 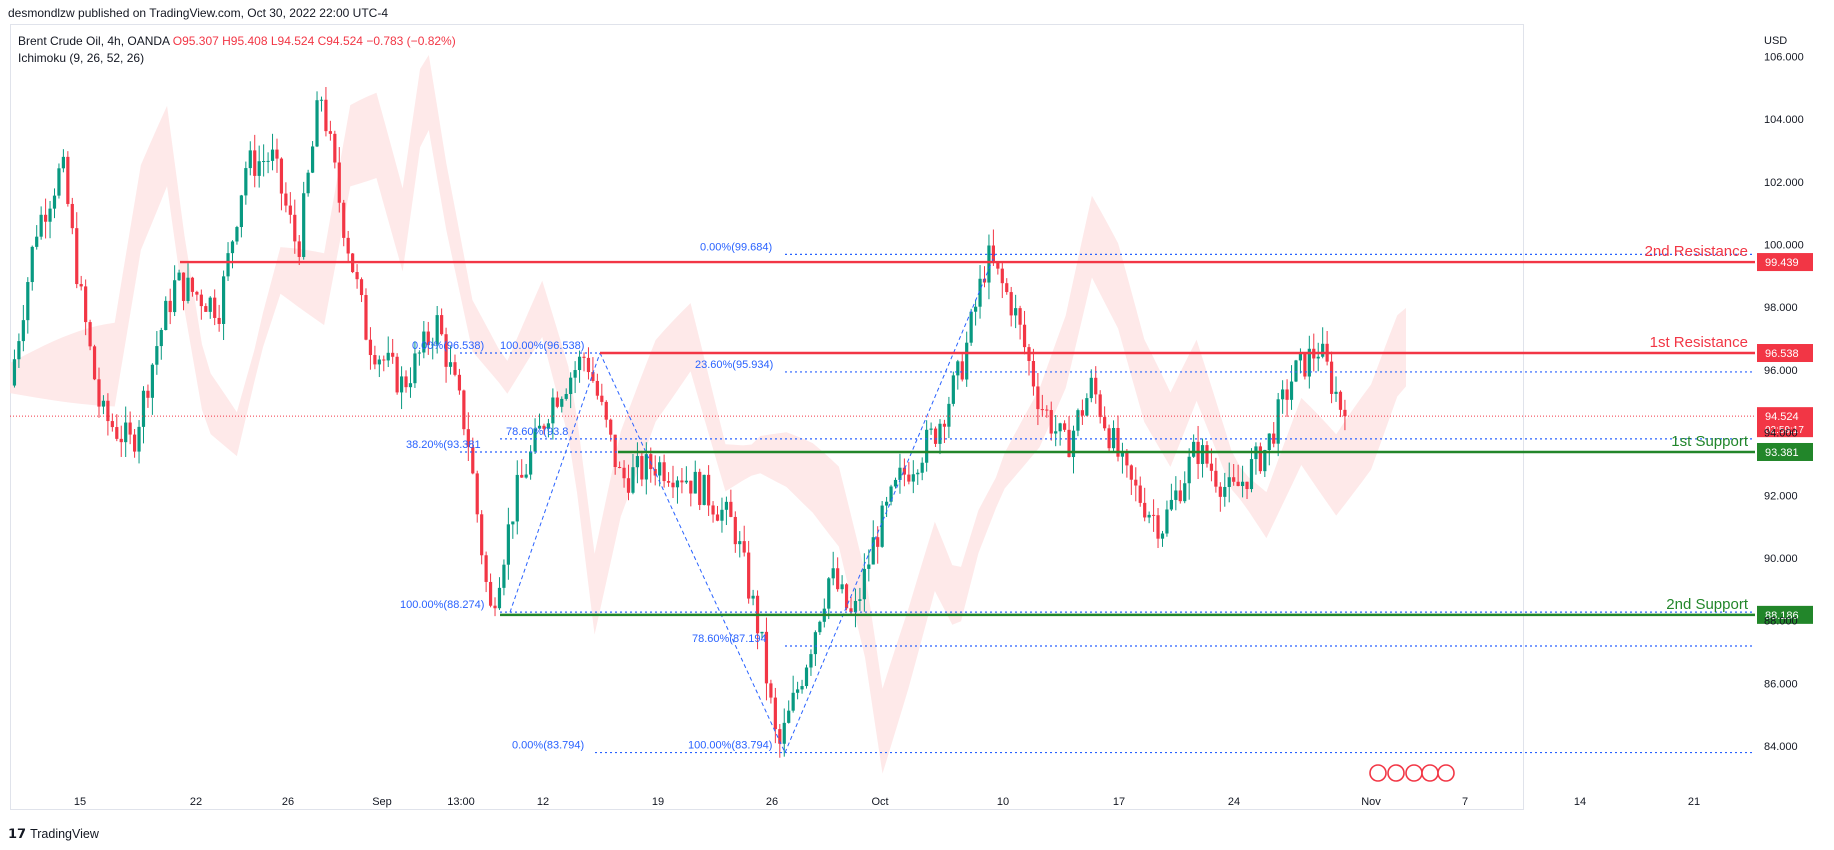 I want to click on x-tick-label: 22, so click(x=196, y=802).